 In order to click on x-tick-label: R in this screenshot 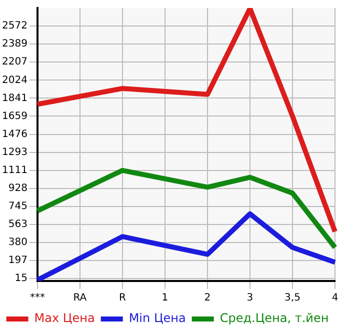, I will do `click(122, 298)`.